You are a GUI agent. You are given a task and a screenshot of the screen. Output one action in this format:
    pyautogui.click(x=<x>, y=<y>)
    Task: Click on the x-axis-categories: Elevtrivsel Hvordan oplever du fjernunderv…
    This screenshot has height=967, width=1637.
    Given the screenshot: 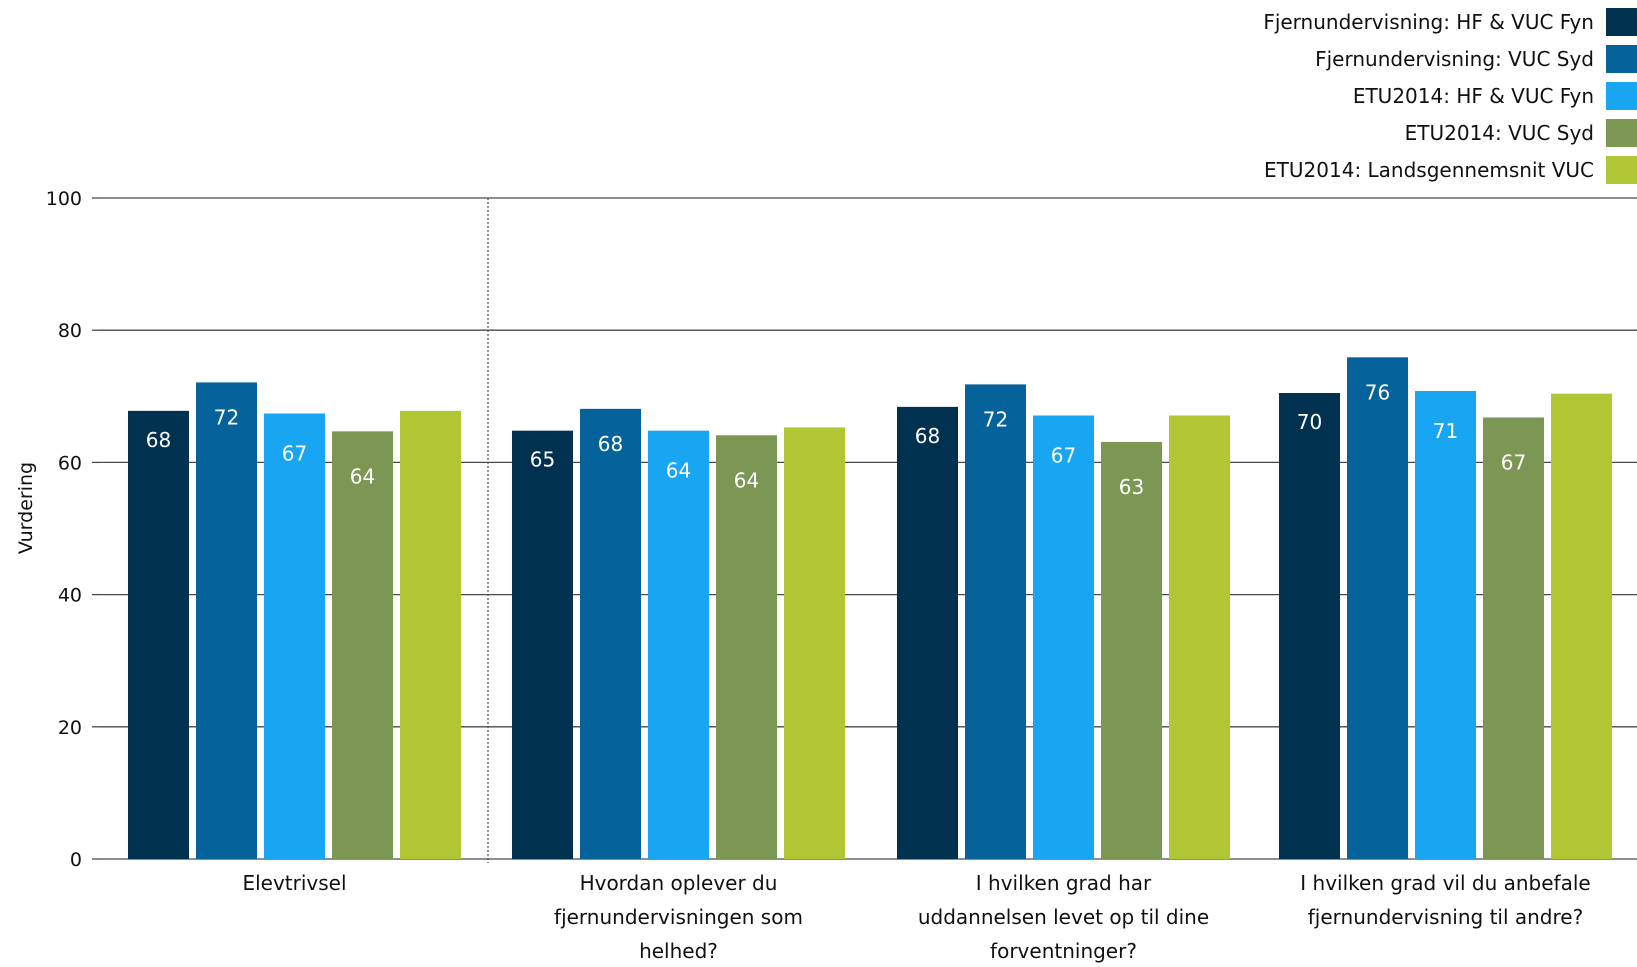 What is the action you would take?
    pyautogui.click(x=916, y=917)
    